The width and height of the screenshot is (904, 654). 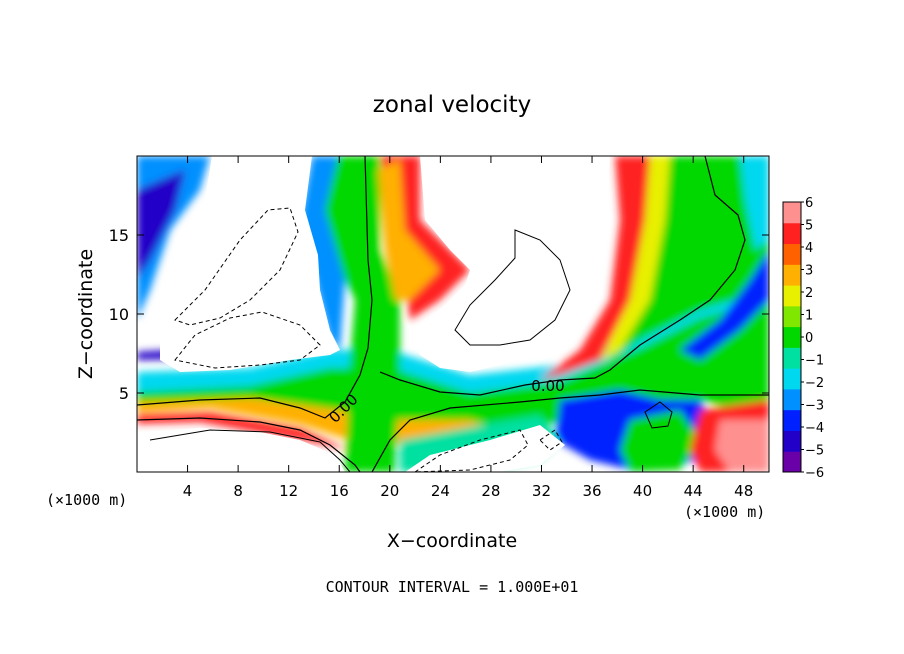 What do you see at coordinates (814, 428) in the screenshot?
I see `colorbar-label: −4` at bounding box center [814, 428].